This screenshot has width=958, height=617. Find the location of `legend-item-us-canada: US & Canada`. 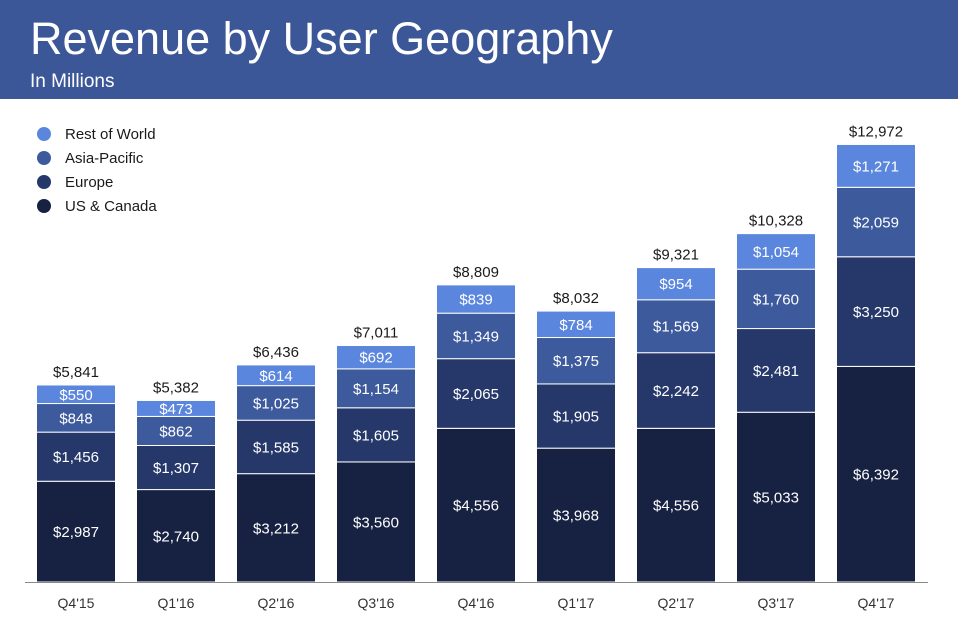

legend-item-us-canada: US & Canada is located at coordinates (97, 206).